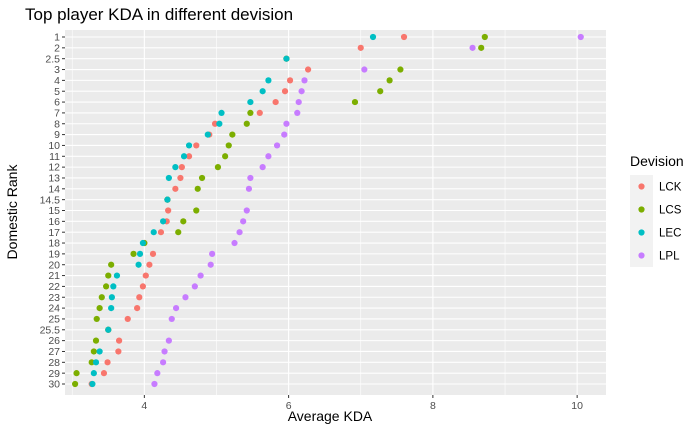  What do you see at coordinates (54, 244) in the screenshot?
I see `y-tick-label: 18` at bounding box center [54, 244].